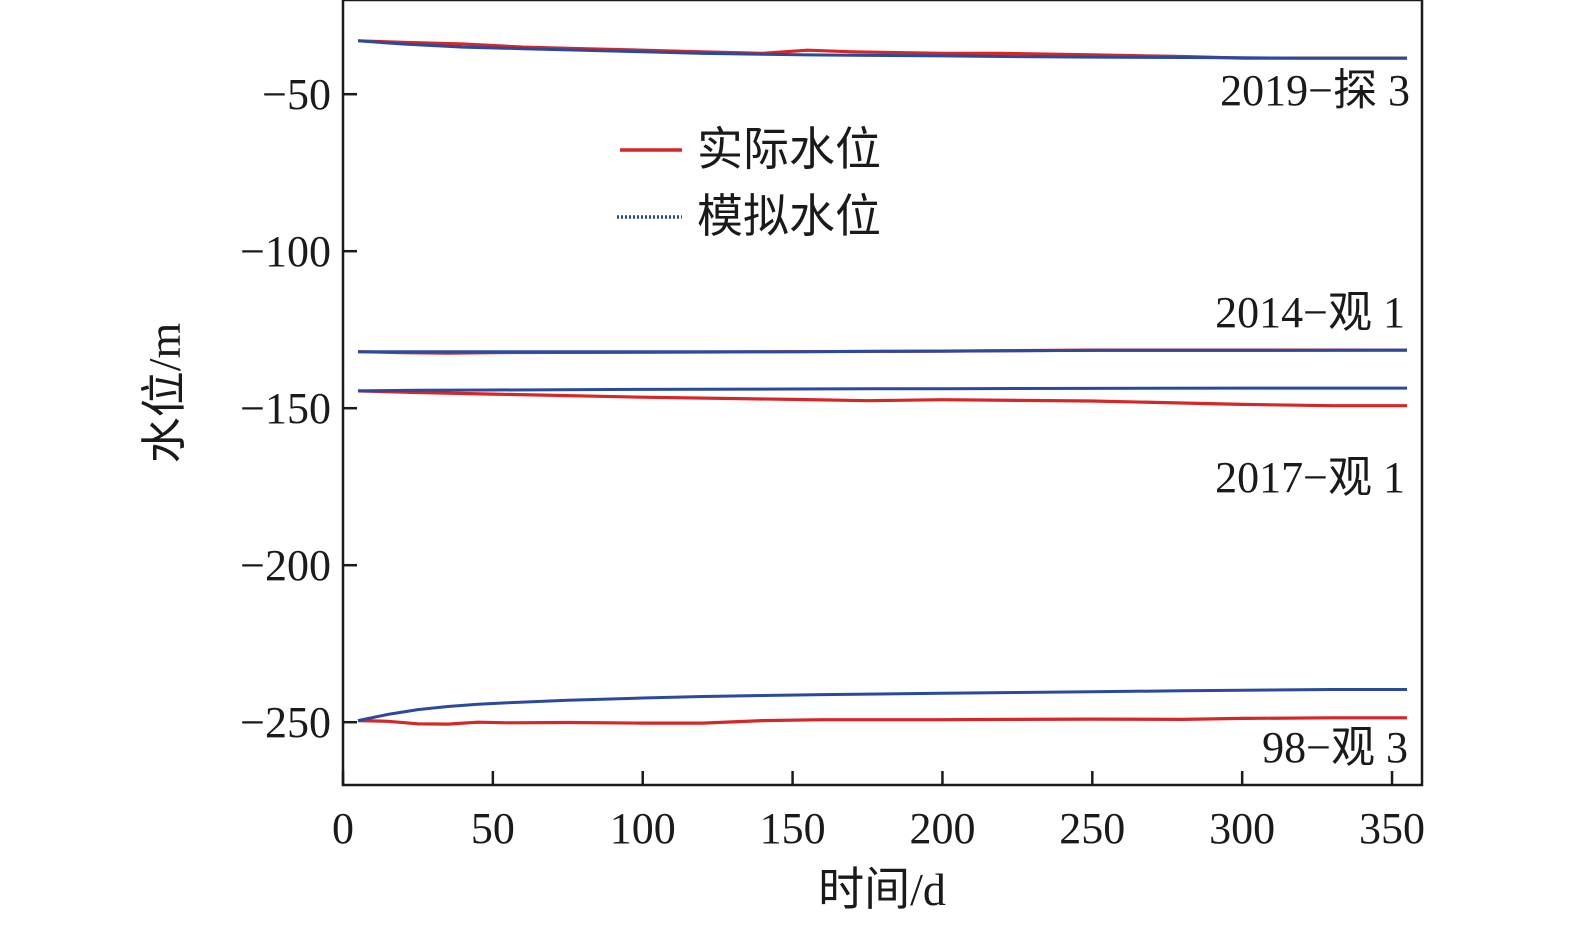 This screenshot has height=928, width=1575. I want to click on x-tick-label: 250, so click(1092, 828).